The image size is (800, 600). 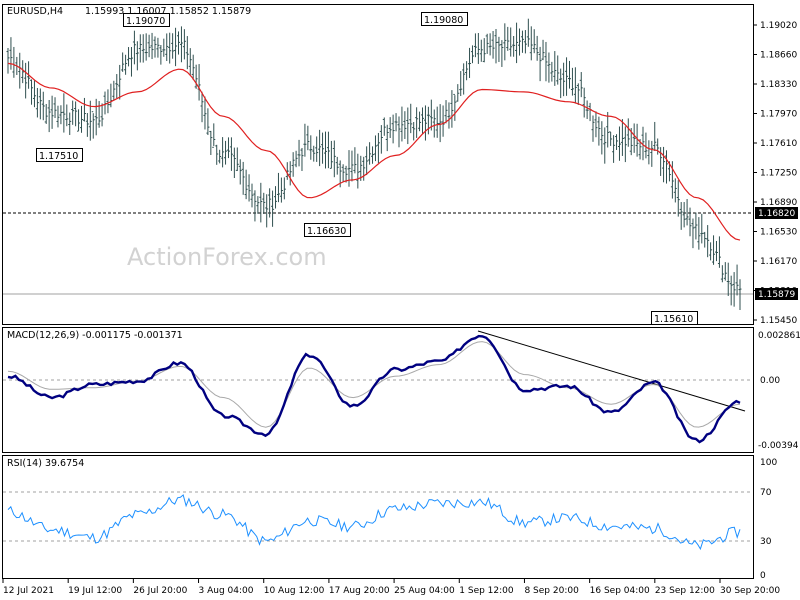 What do you see at coordinates (227, 257) in the screenshot?
I see `watermark: ActionForex.com` at bounding box center [227, 257].